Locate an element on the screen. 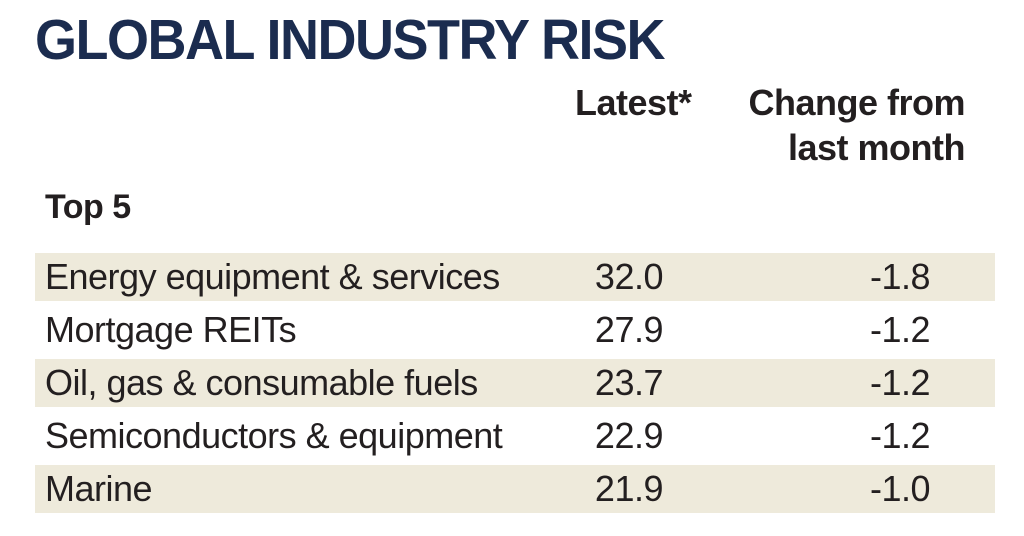  page-title: GLOBAL INDUSTRY RISK is located at coordinates (350, 40).